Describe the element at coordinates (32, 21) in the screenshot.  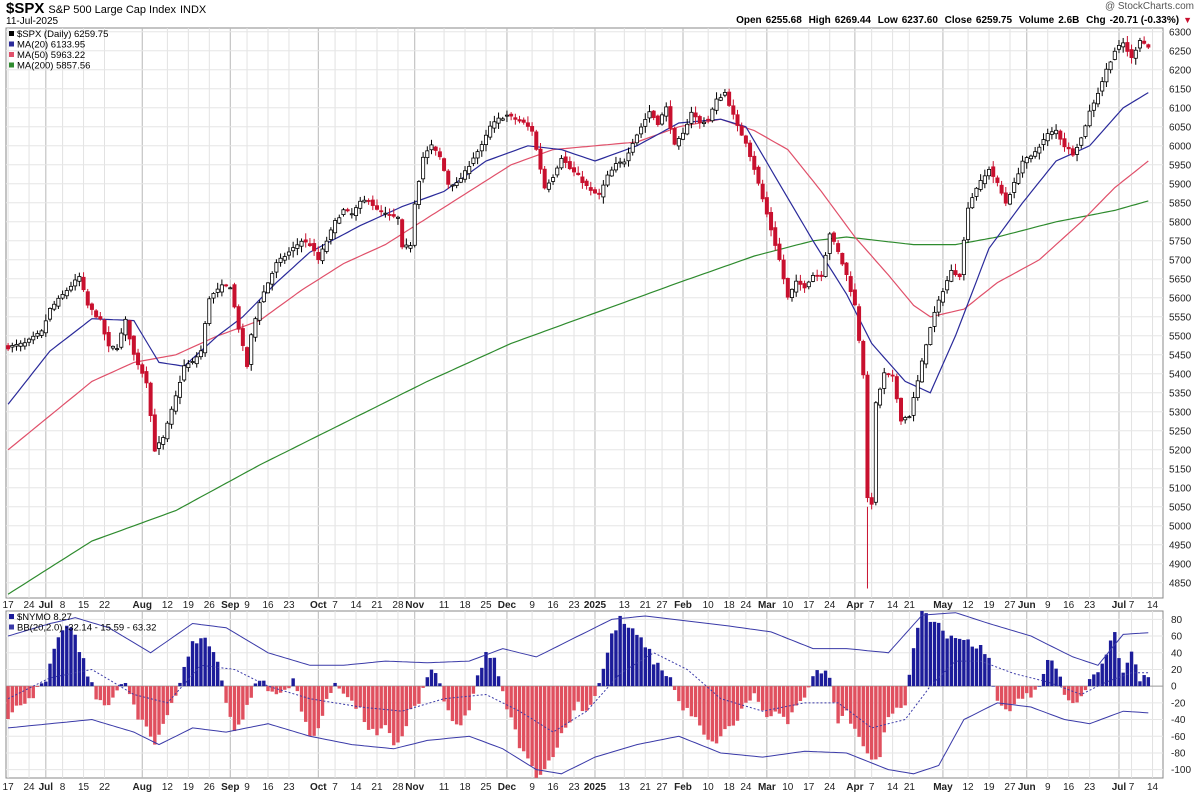
I see `chart-date: 11-Jul-2025` at that location.